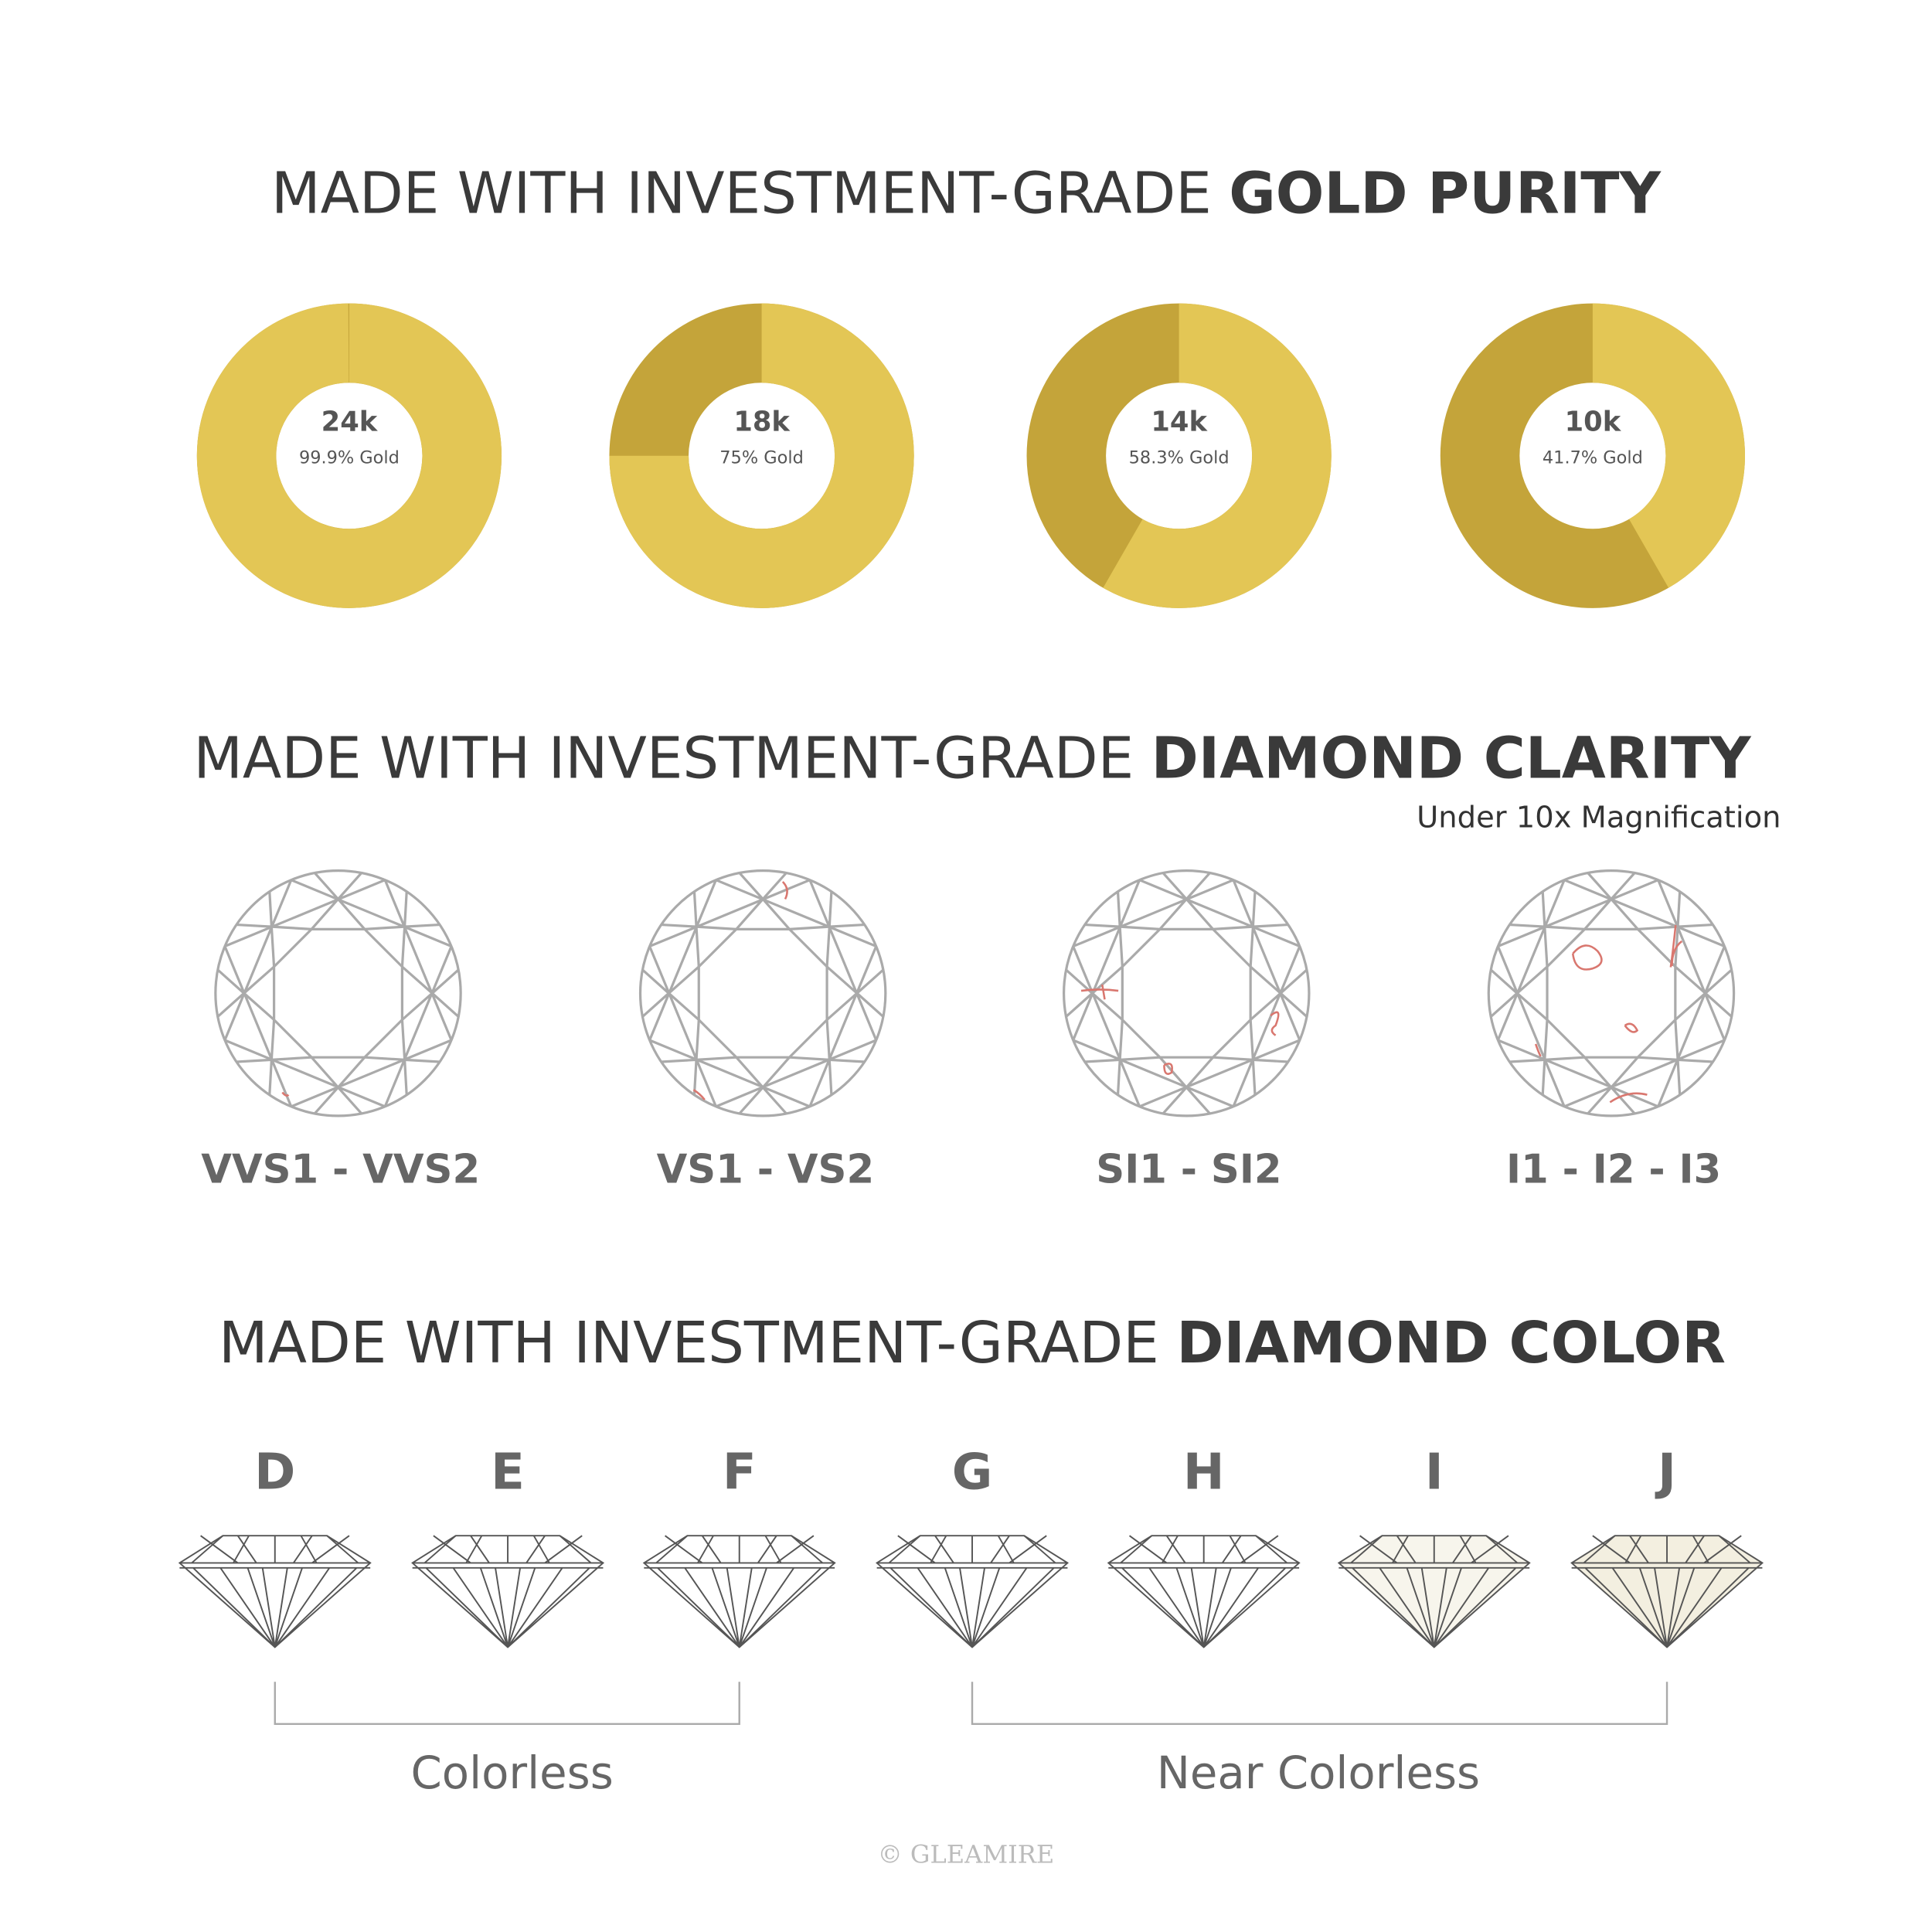  I want to click on footer: © GLEAMIRE, so click(967, 1854).